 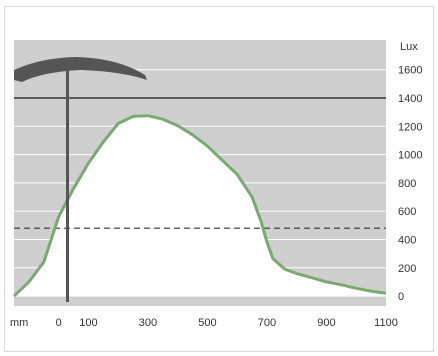 What do you see at coordinates (401, 297) in the screenshot?
I see `y-tick-label: 0` at bounding box center [401, 297].